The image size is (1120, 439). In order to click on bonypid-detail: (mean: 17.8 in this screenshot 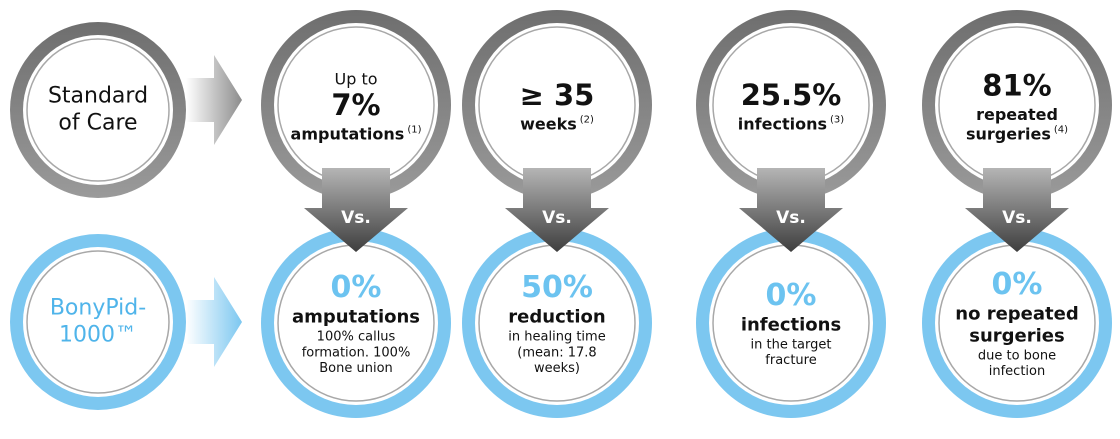, I will do `click(556, 352)`.